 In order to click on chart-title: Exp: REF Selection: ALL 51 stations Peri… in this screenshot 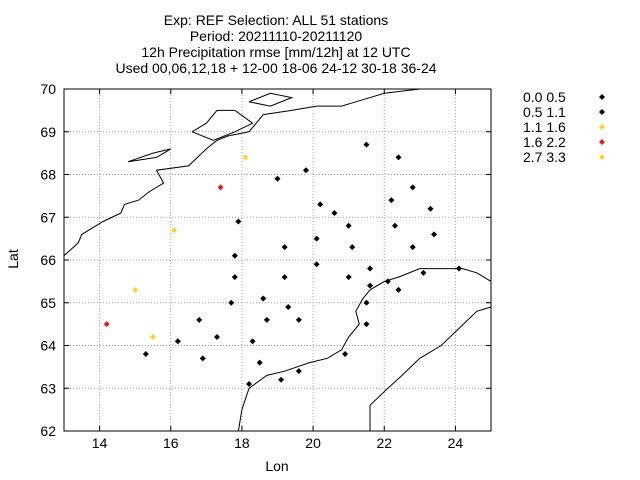, I will do `click(275, 44)`.